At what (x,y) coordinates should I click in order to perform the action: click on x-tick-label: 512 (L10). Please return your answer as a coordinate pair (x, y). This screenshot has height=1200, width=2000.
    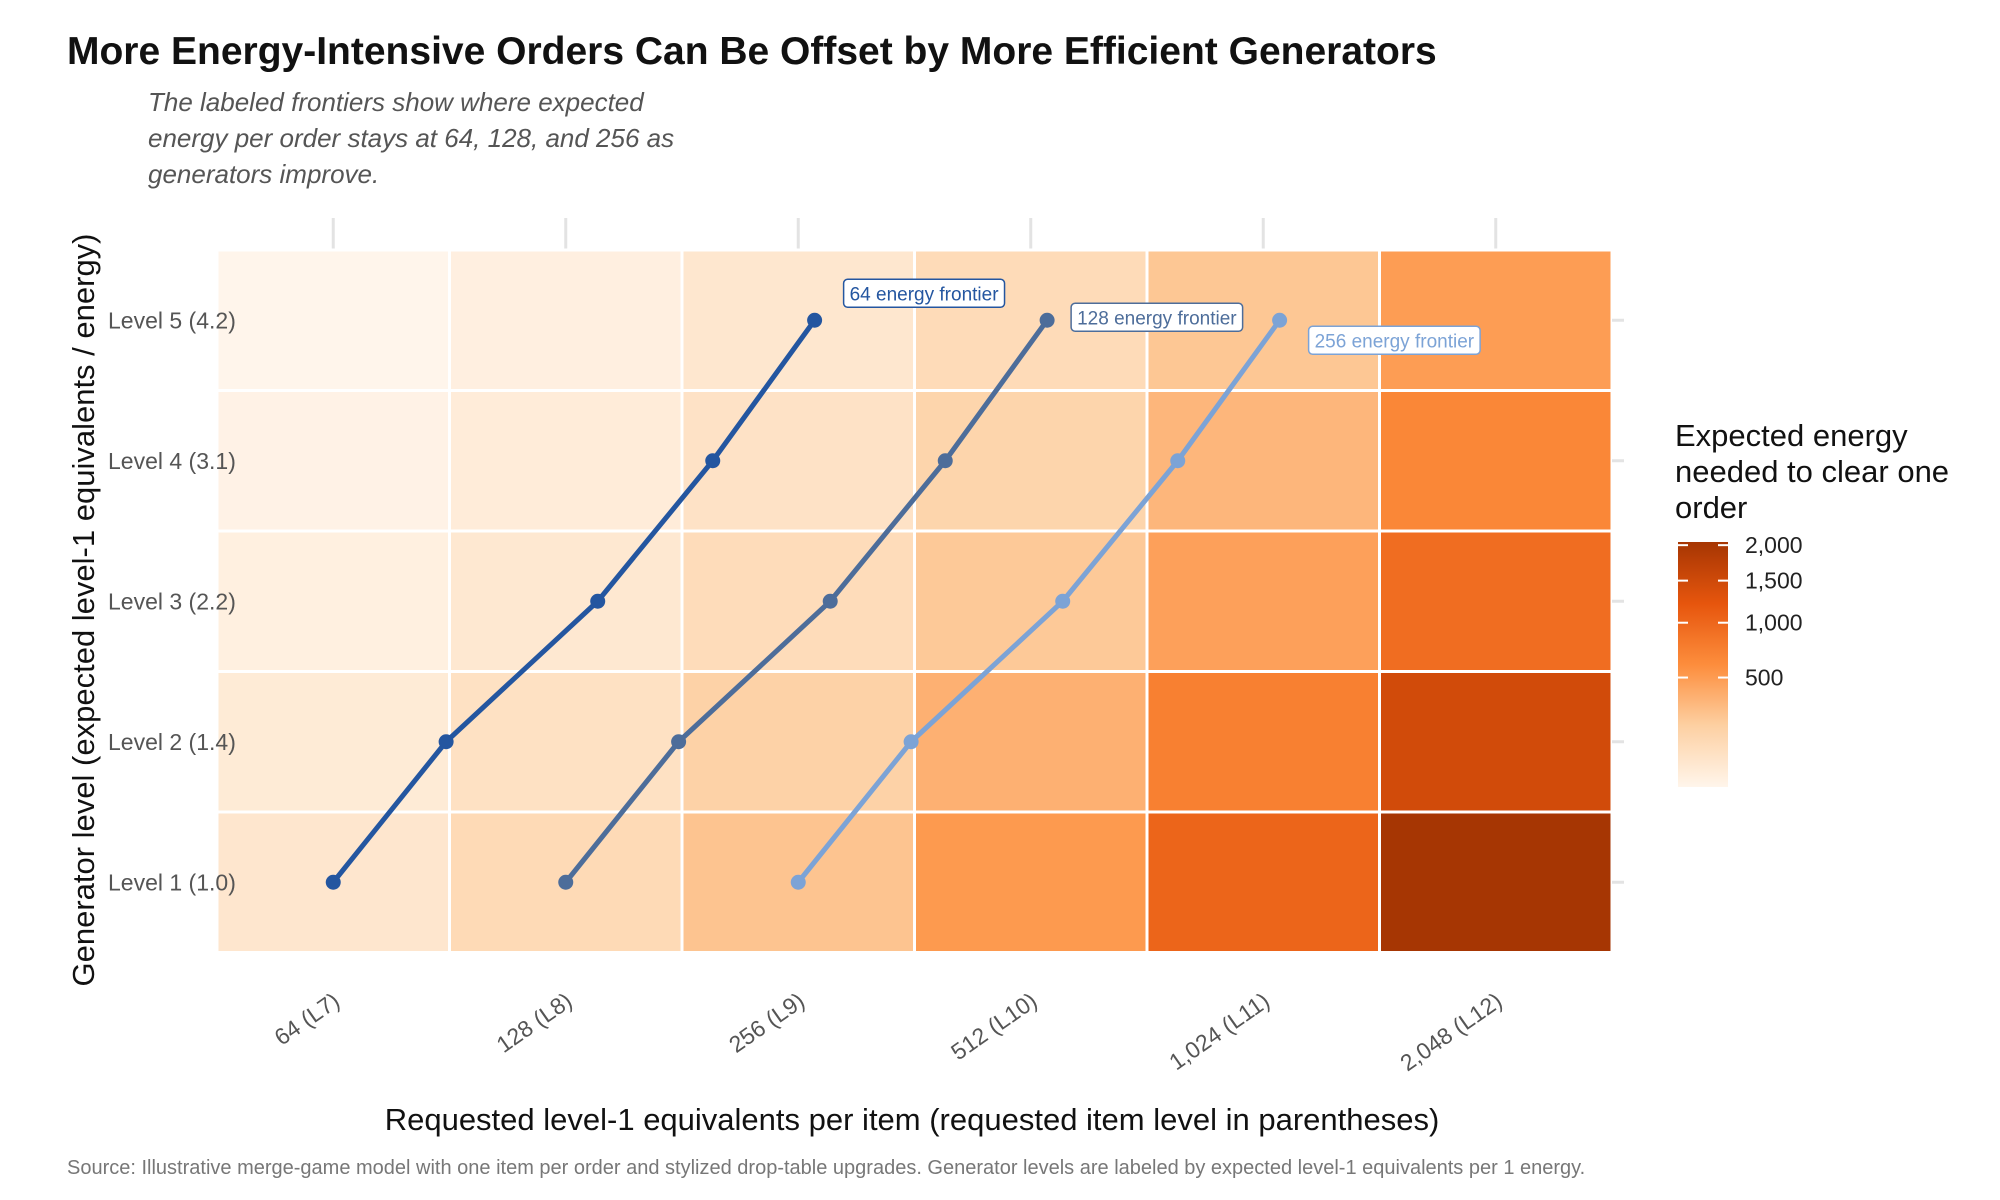
    Looking at the image, I should click on (994, 1026).